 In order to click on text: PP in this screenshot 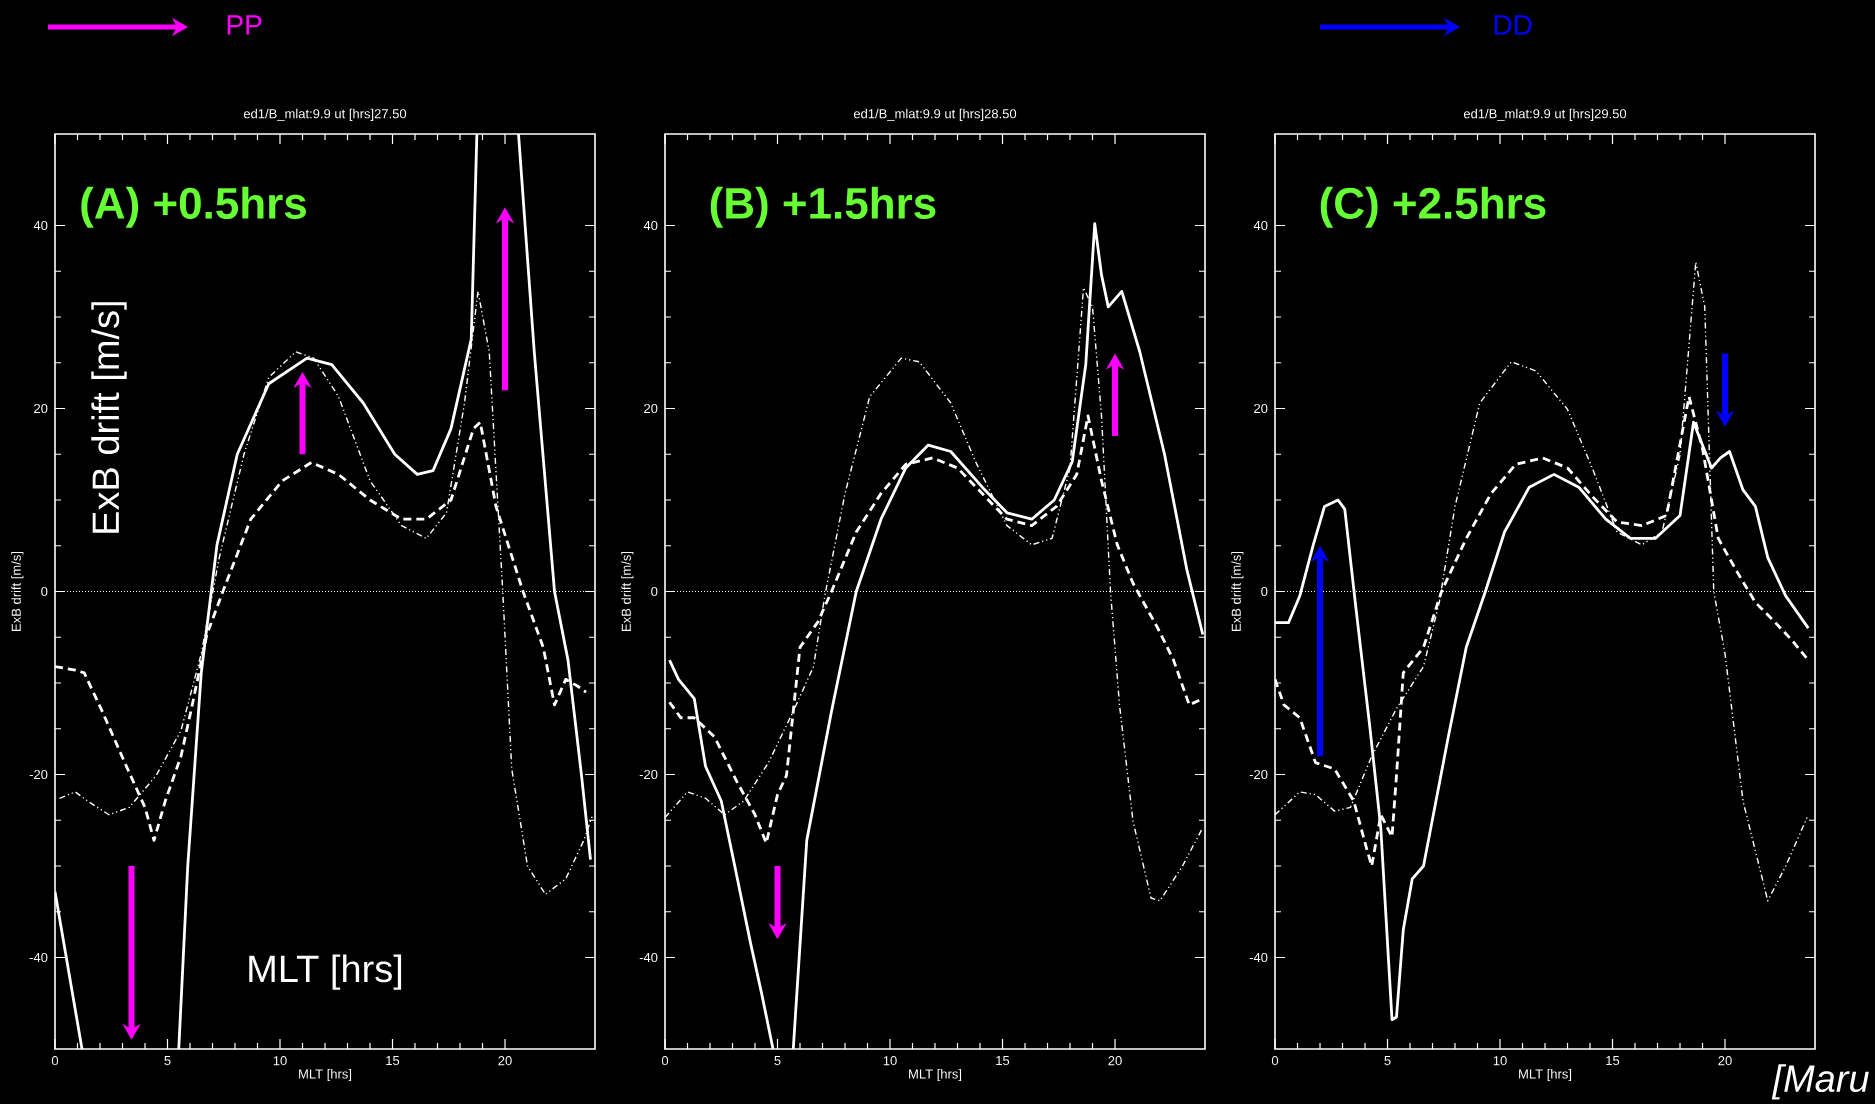, I will do `click(244, 25)`.